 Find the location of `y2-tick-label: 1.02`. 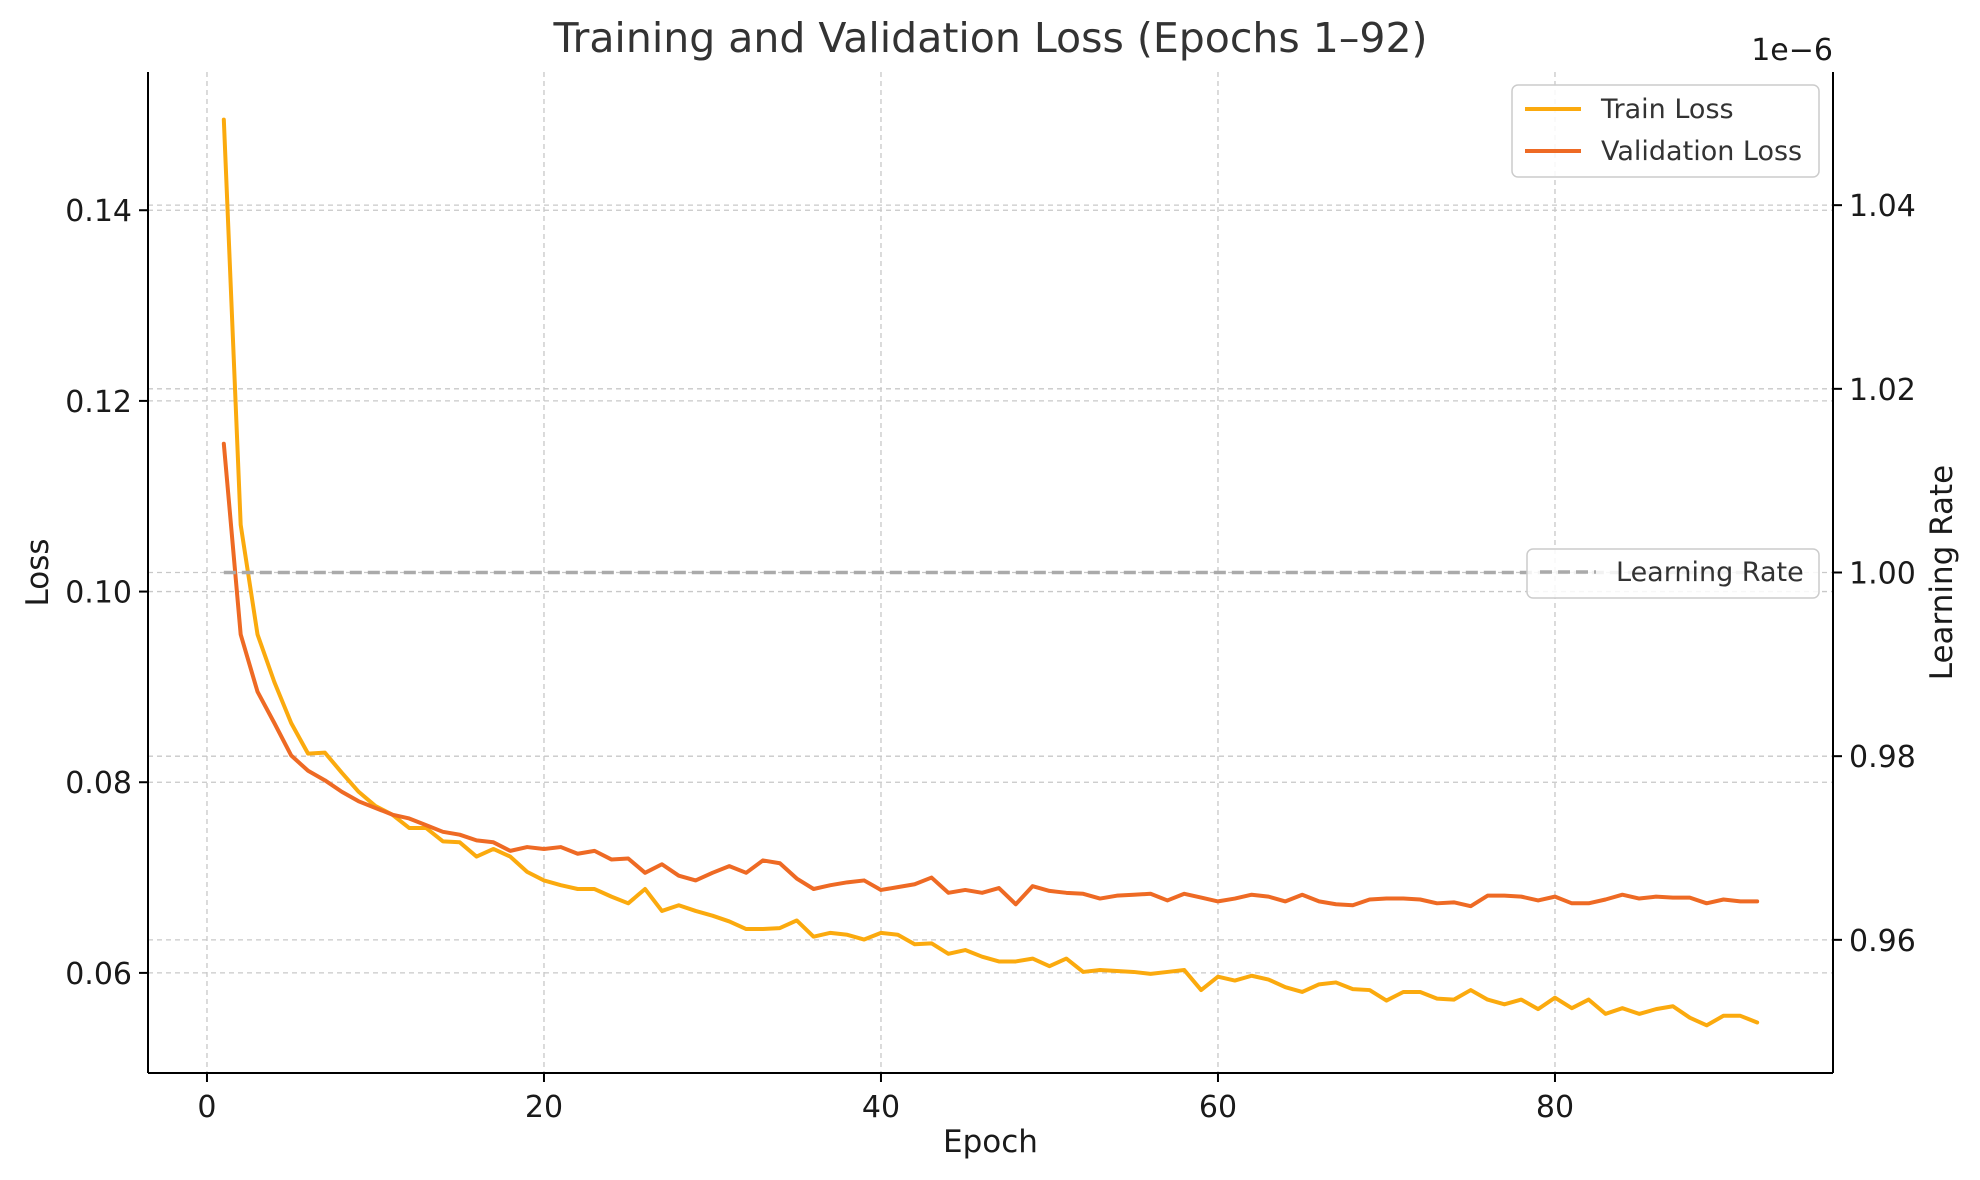

y2-tick-label: 1.02 is located at coordinates (1882, 390).